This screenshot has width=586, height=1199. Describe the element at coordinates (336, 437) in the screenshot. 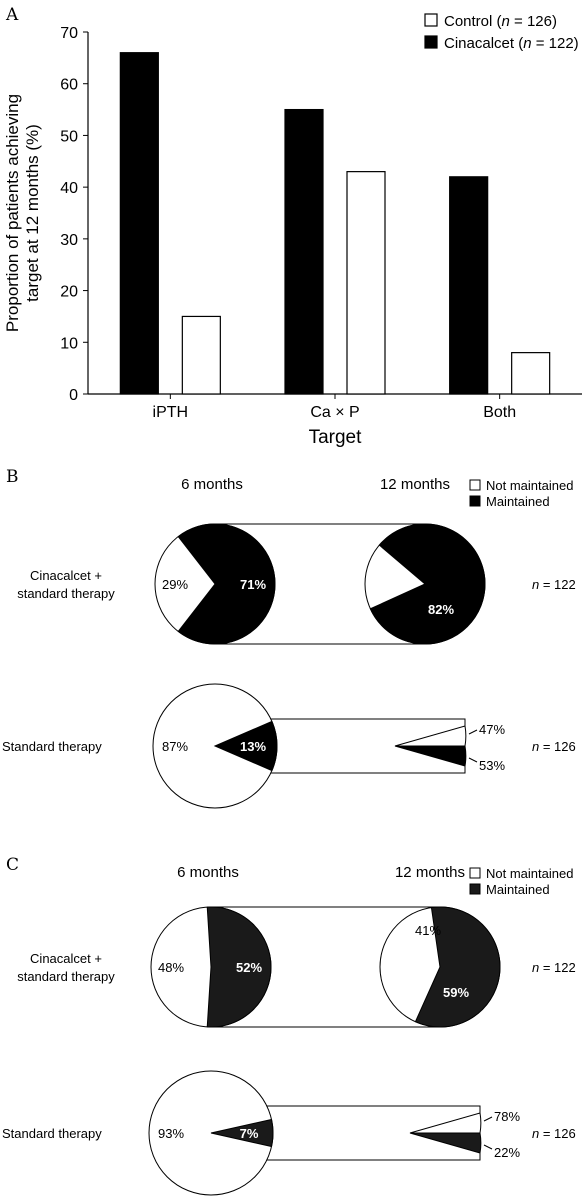

I see `x-axis-title: Target` at that location.